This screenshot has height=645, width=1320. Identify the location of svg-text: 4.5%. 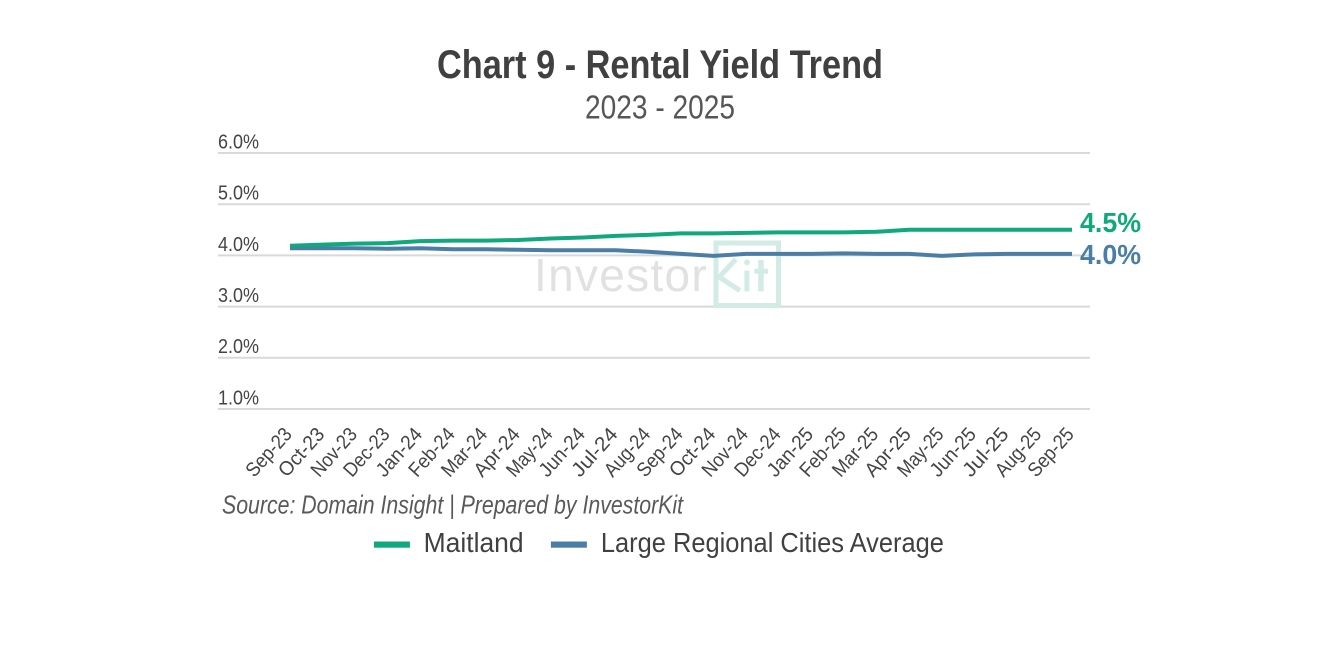
(1110, 222).